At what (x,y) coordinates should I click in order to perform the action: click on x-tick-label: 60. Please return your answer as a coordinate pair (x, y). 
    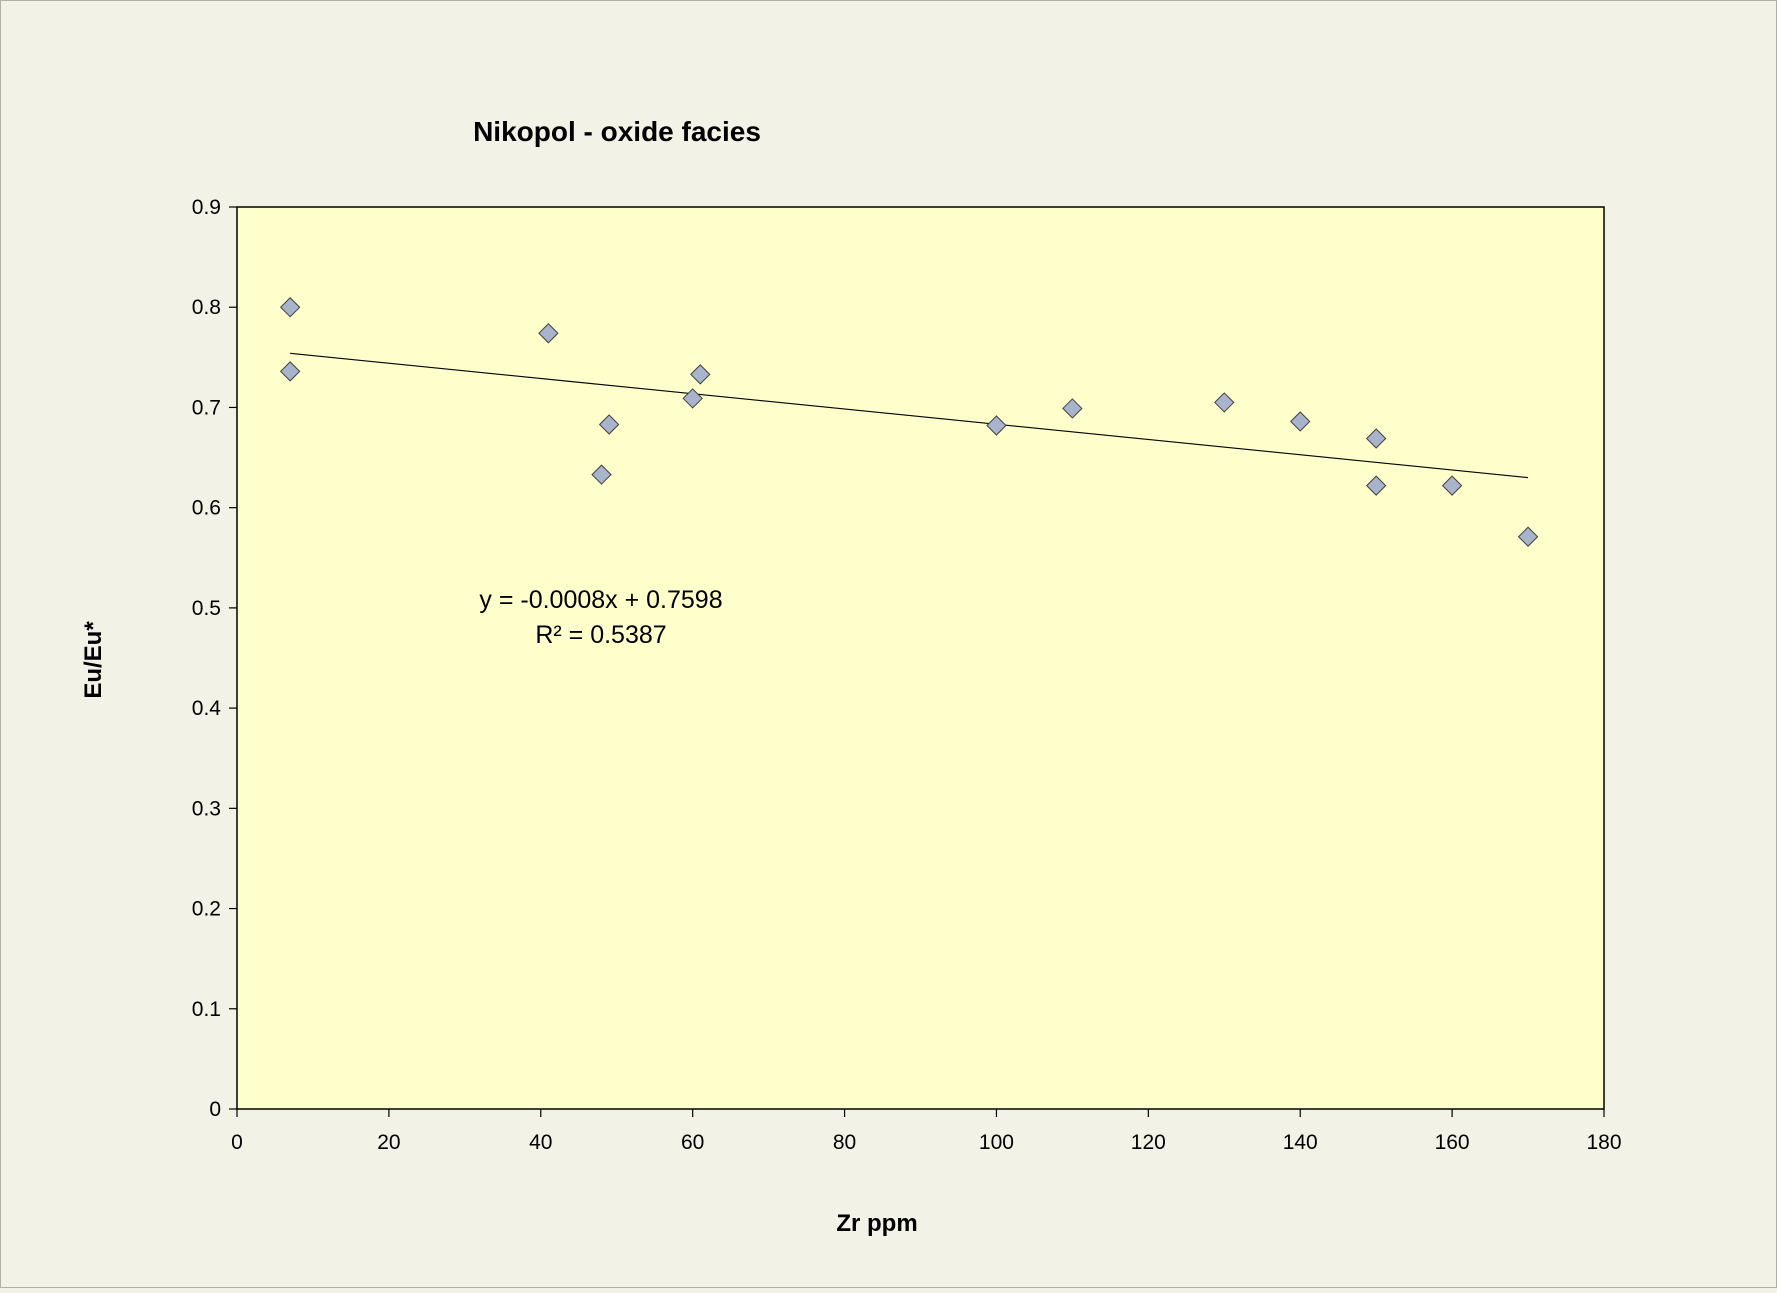
    Looking at the image, I should click on (692, 1142).